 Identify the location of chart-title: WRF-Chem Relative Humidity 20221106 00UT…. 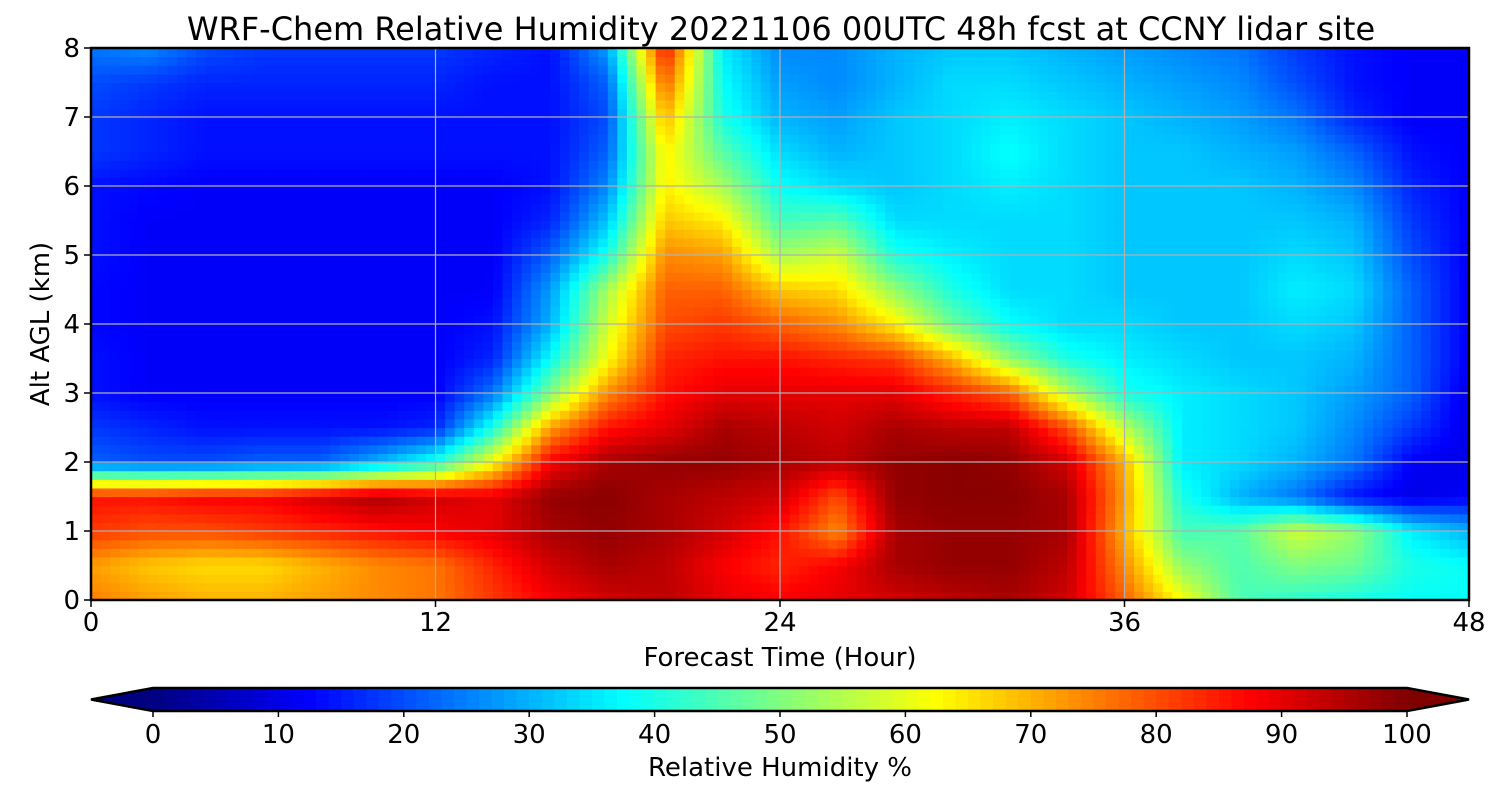
(781, 29).